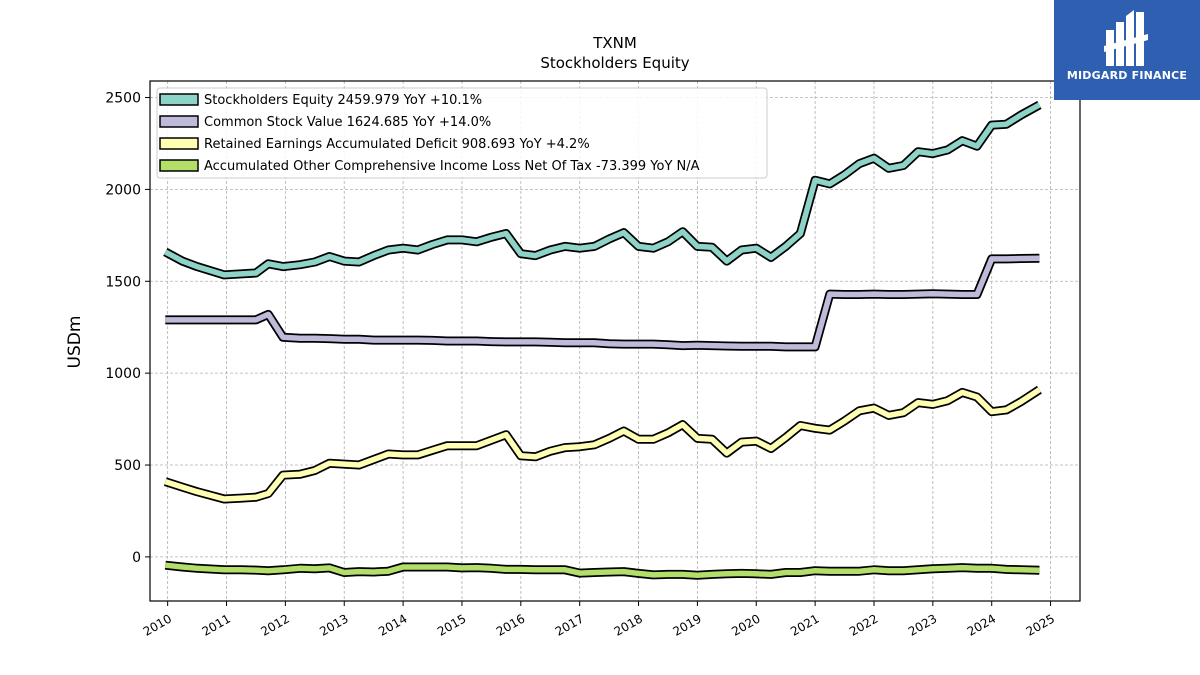  What do you see at coordinates (127, 466) in the screenshot?
I see `y-tick-label: 500` at bounding box center [127, 466].